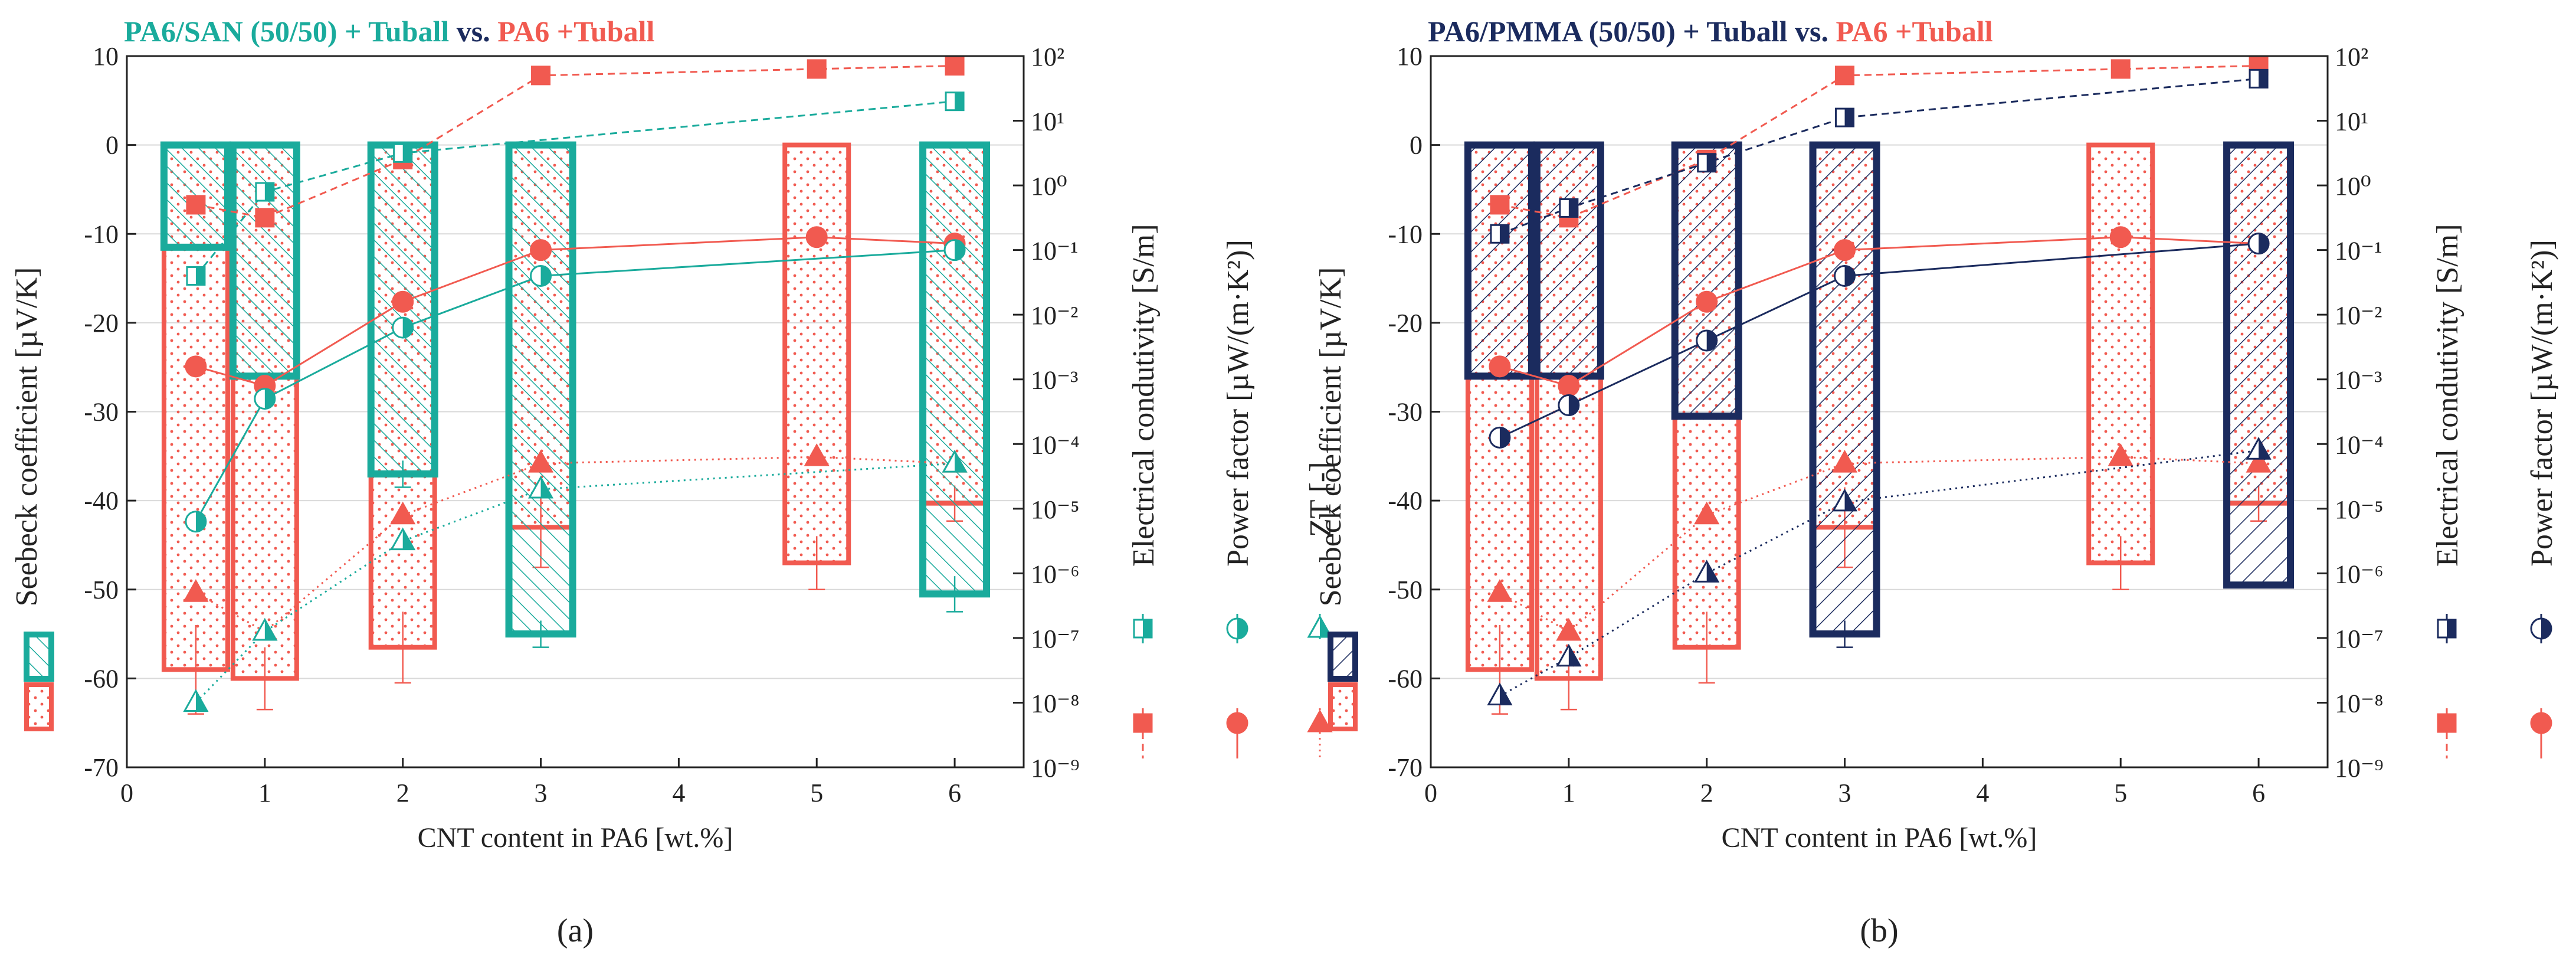 This screenshot has height=968, width=2576. I want to click on chart-title: PA6/SAN (50/50) + Tuball vs. PA6 +Tuball, so click(389, 31).